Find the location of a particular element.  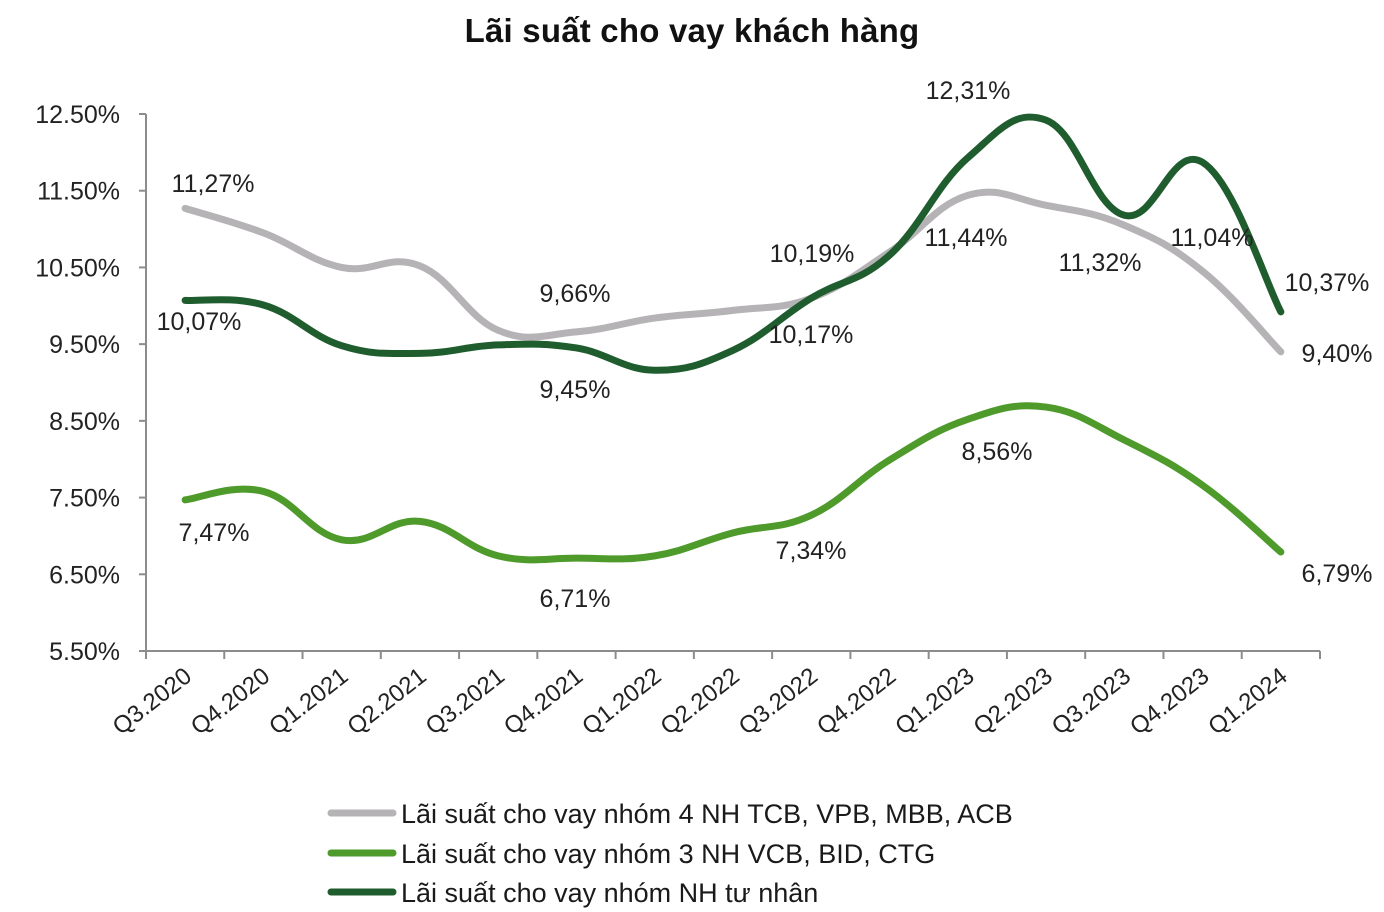

legend-item-label: Lãi suất cho vay nhóm NH tư nhân is located at coordinates (609, 893).